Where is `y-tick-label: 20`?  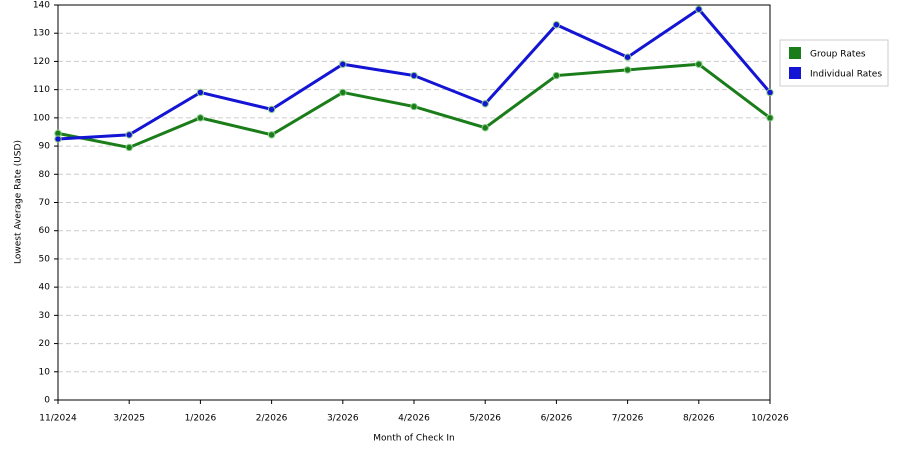 y-tick-label: 20 is located at coordinates (45, 344).